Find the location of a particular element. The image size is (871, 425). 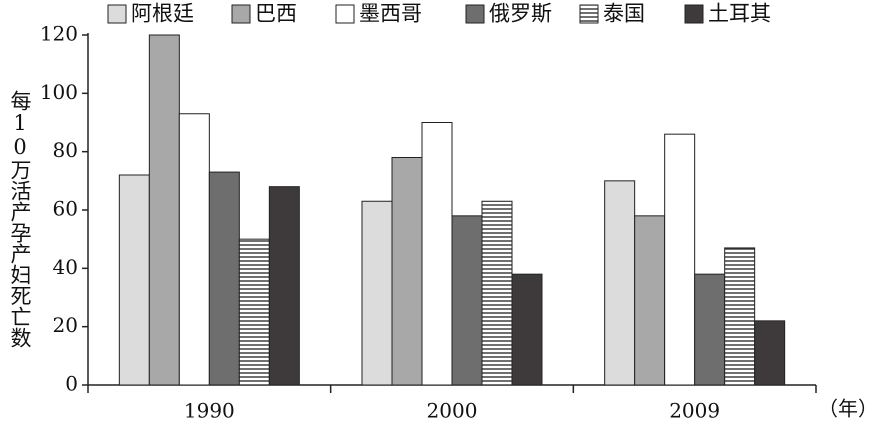

legend-label: 阿根廷 is located at coordinates (162, 14).